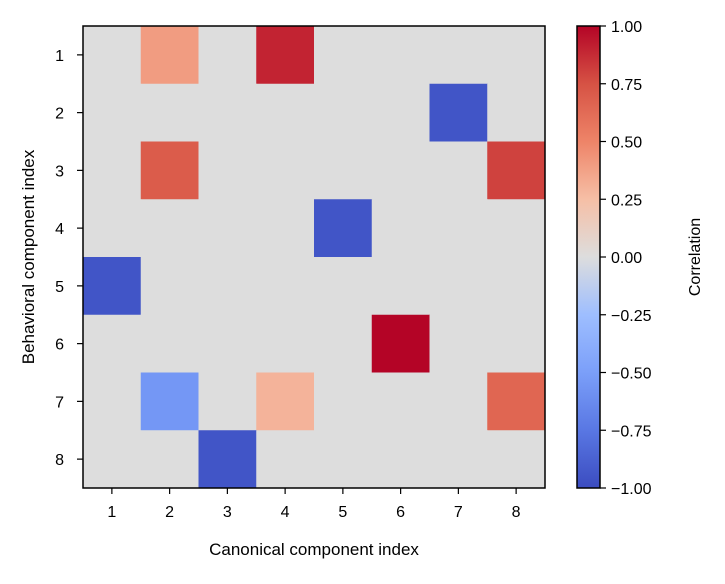 The width and height of the screenshot is (725, 584). Describe the element at coordinates (343, 286) in the screenshot. I see `heatmap-cell-r5-c5` at that location.